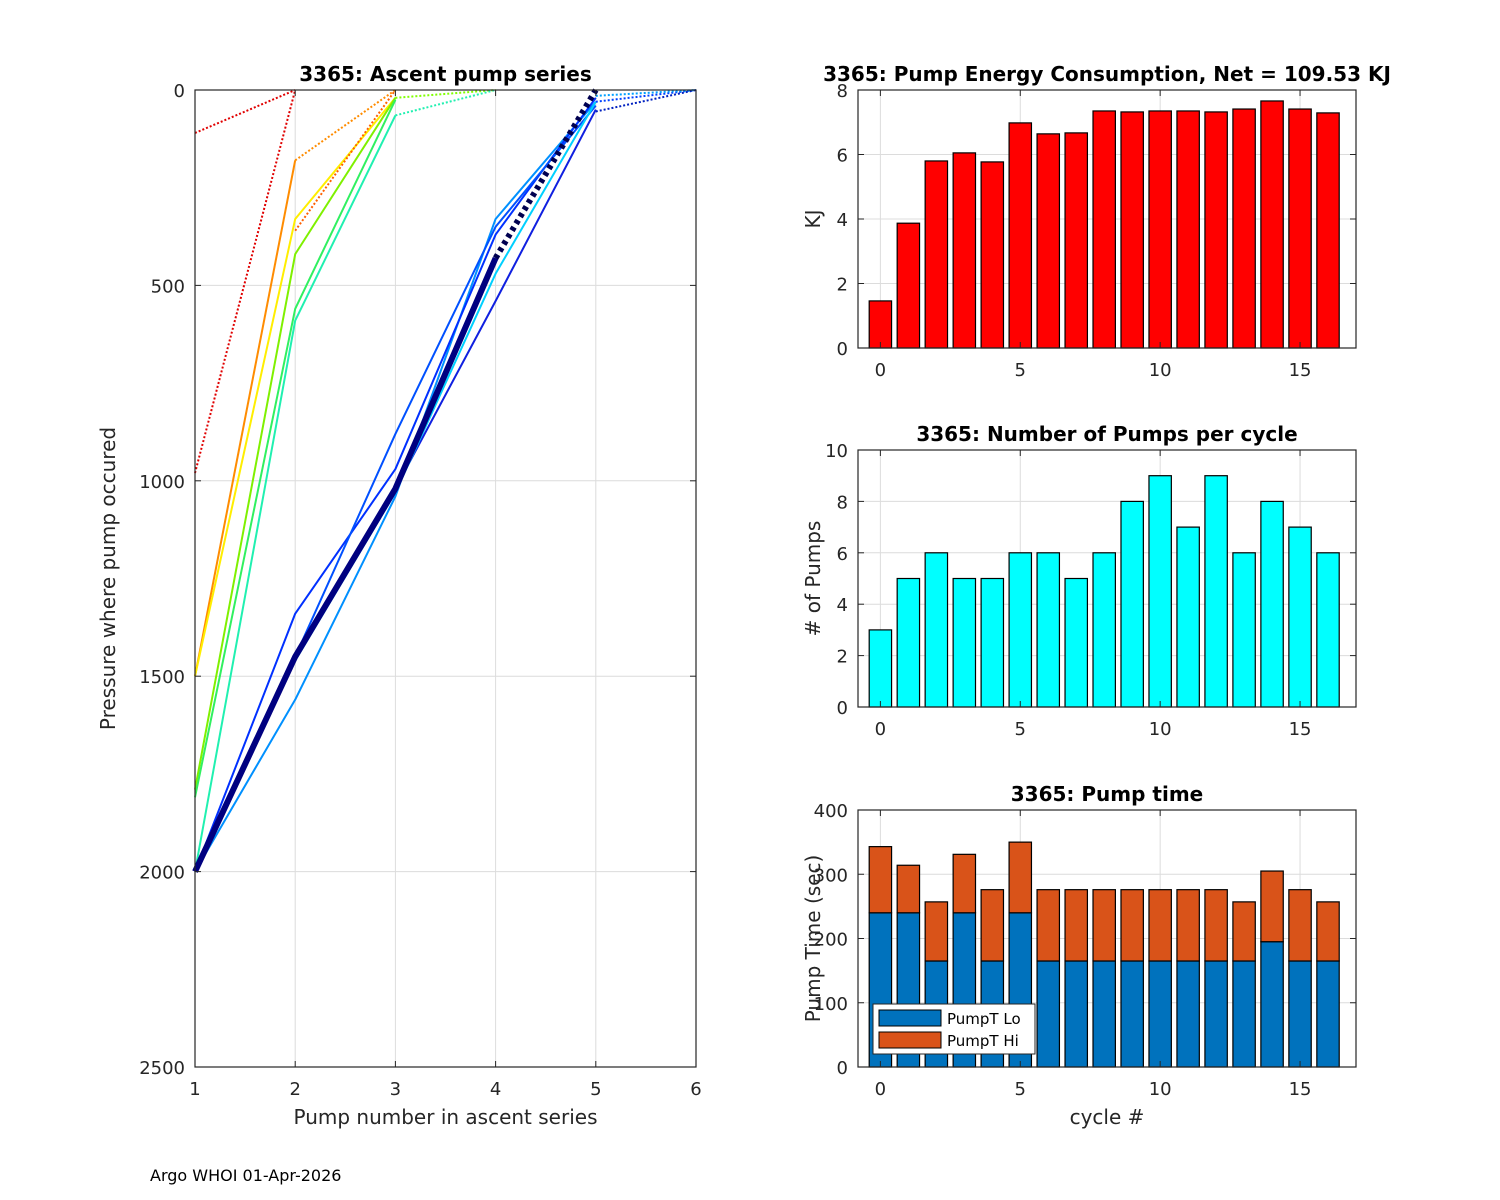 The image size is (1500, 1200). I want to click on x-tick-label: 2, so click(294, 1089).